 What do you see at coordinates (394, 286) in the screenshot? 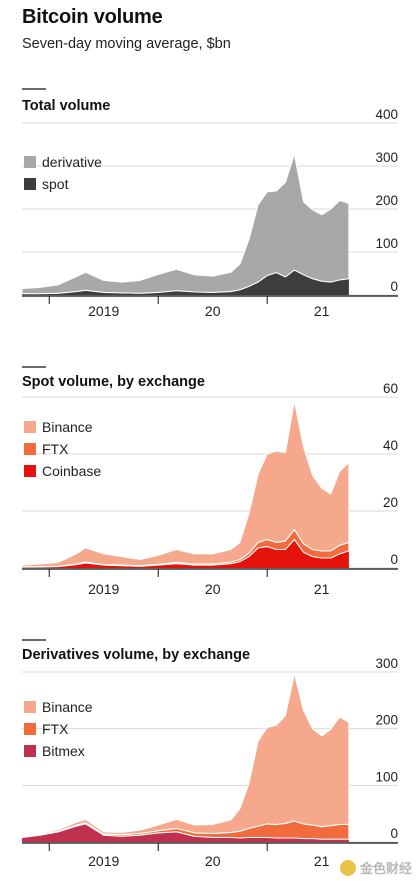
I see `panel-1-ytick-label: 0` at bounding box center [394, 286].